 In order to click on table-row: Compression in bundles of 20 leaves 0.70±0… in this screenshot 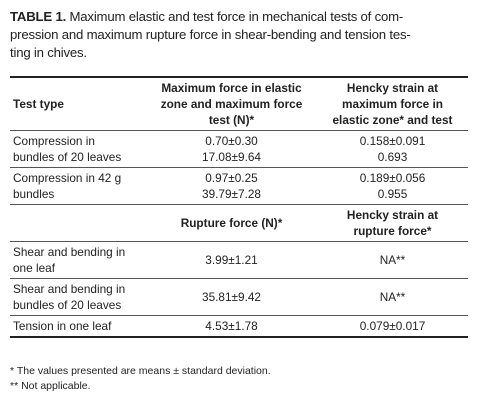, I will do `click(239, 149)`.